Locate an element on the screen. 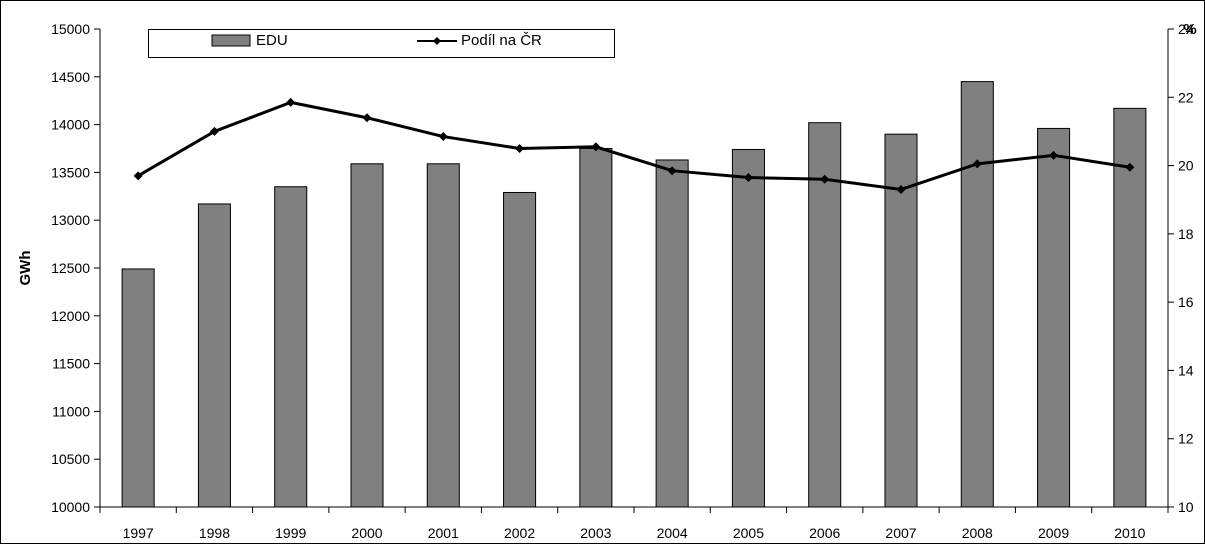 The width and height of the screenshot is (1205, 549). share-point-2002 is located at coordinates (520, 148).